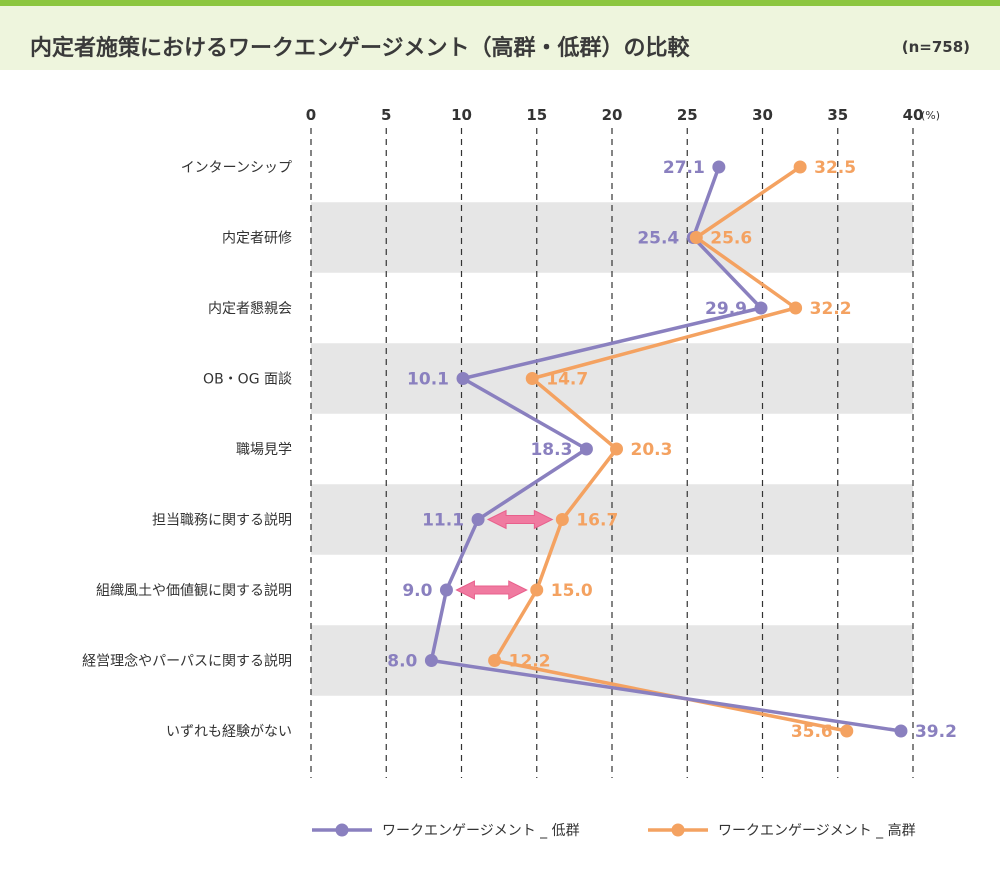 The width and height of the screenshot is (1000, 895). Describe the element at coordinates (360, 48) in the screenshot. I see `page-title: 内定者施策におけるワークエンゲージメント（高群・低群）の比較` at that location.